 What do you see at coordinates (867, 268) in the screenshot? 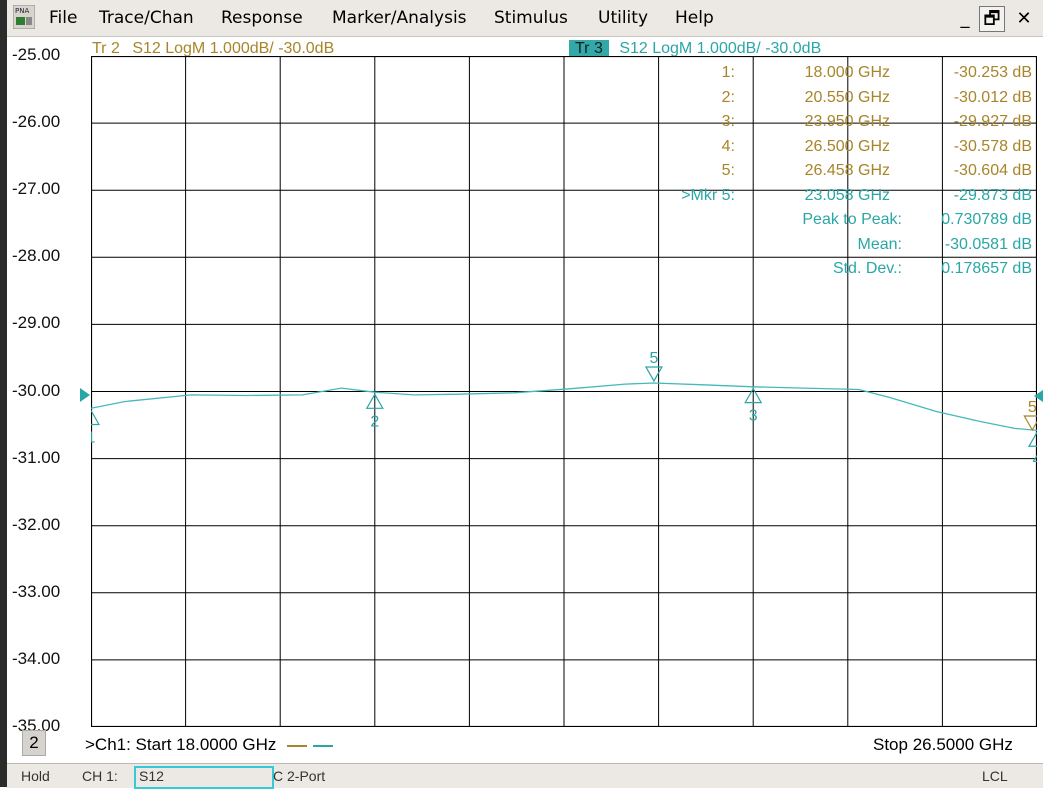
I see `statistic-label: Std. Dev.:` at bounding box center [867, 268].